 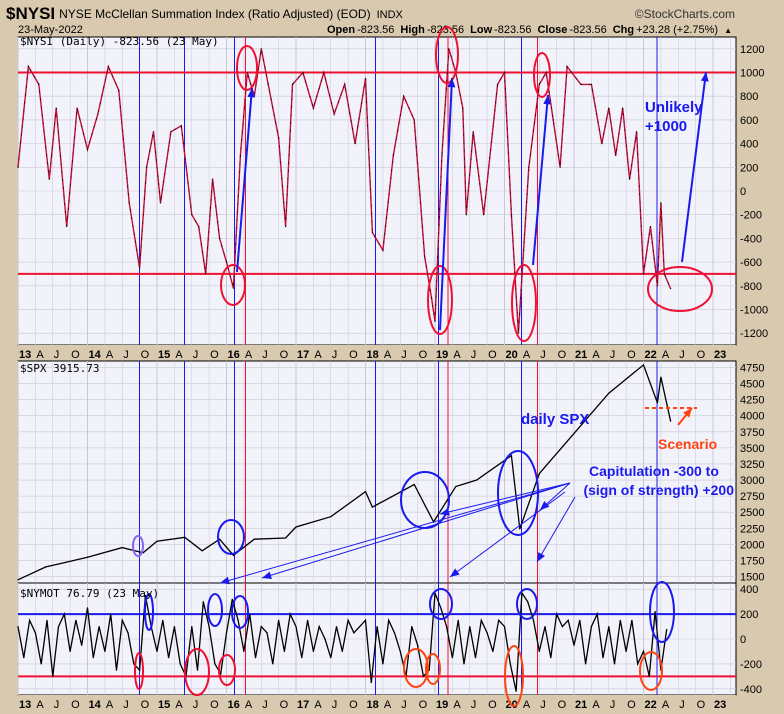 What do you see at coordinates (751, 263) in the screenshot?
I see `y-tick-label: -600` at bounding box center [751, 263].